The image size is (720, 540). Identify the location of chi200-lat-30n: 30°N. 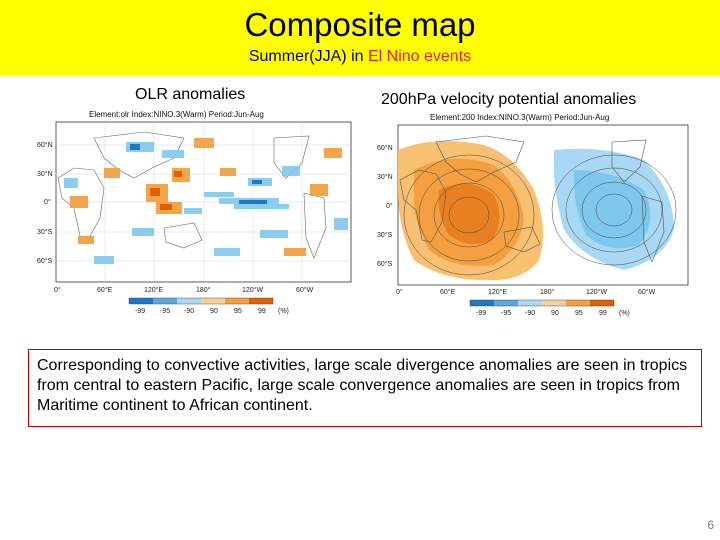
(385, 177).